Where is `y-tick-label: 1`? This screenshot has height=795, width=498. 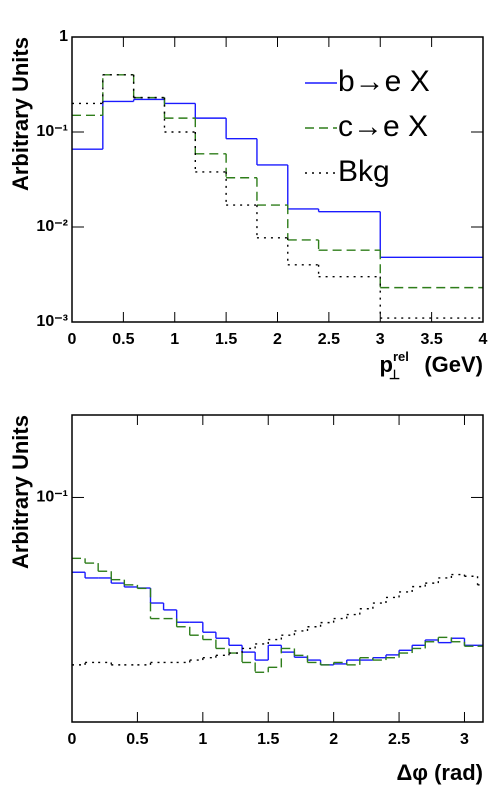
y-tick-label: 1 is located at coordinates (63, 36).